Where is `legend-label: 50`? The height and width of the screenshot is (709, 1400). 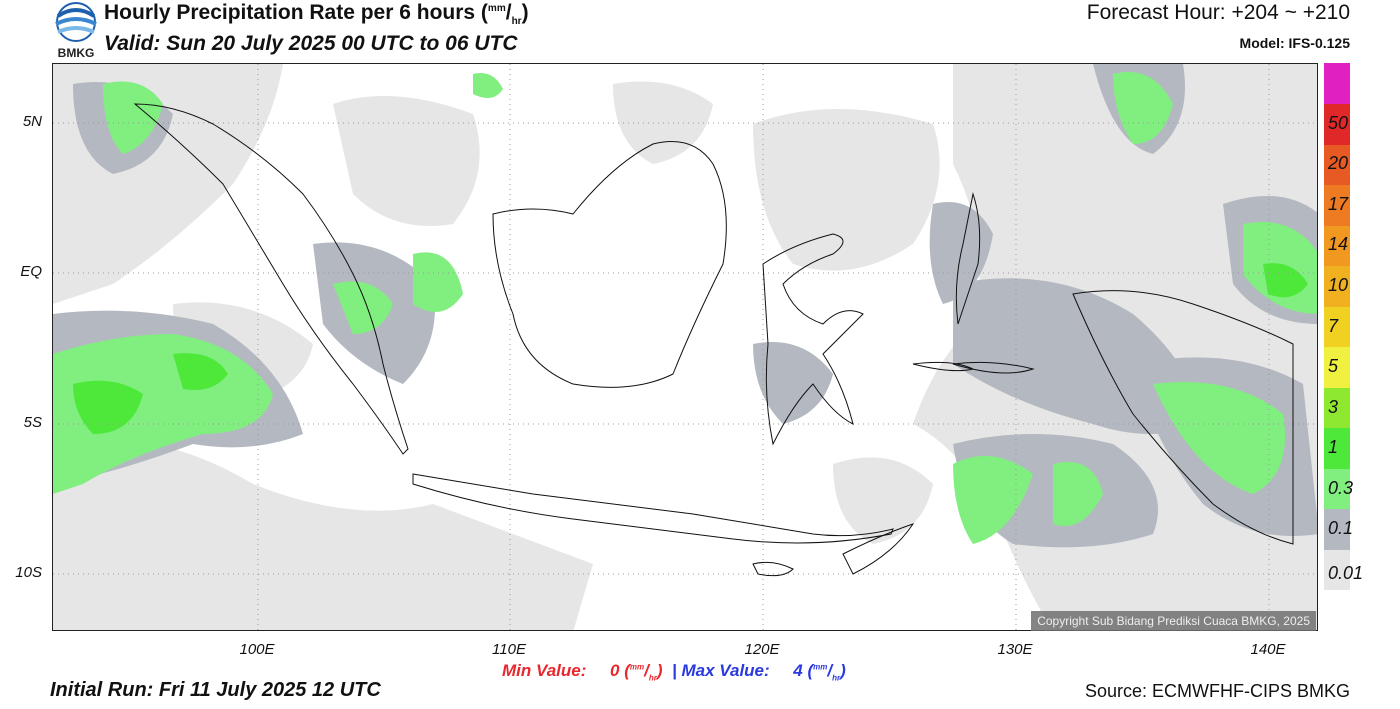
legend-label: 50 is located at coordinates (1338, 122).